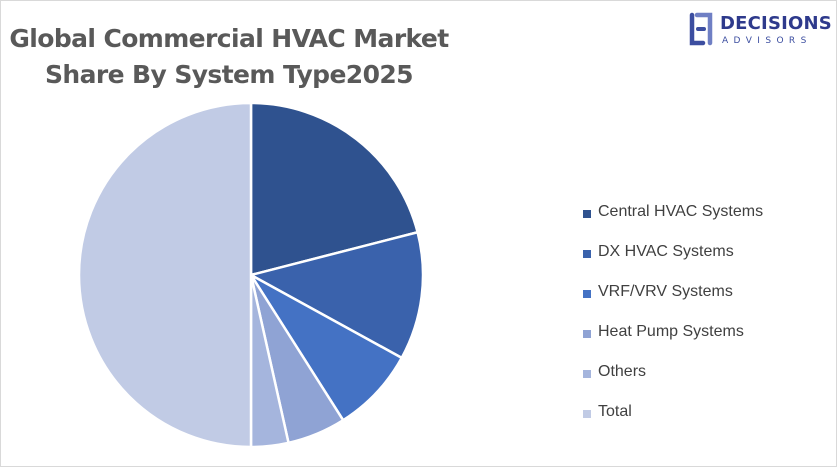 The height and width of the screenshot is (467, 837). I want to click on brand-logo: DECISIONS ADVISORS, so click(760, 31).